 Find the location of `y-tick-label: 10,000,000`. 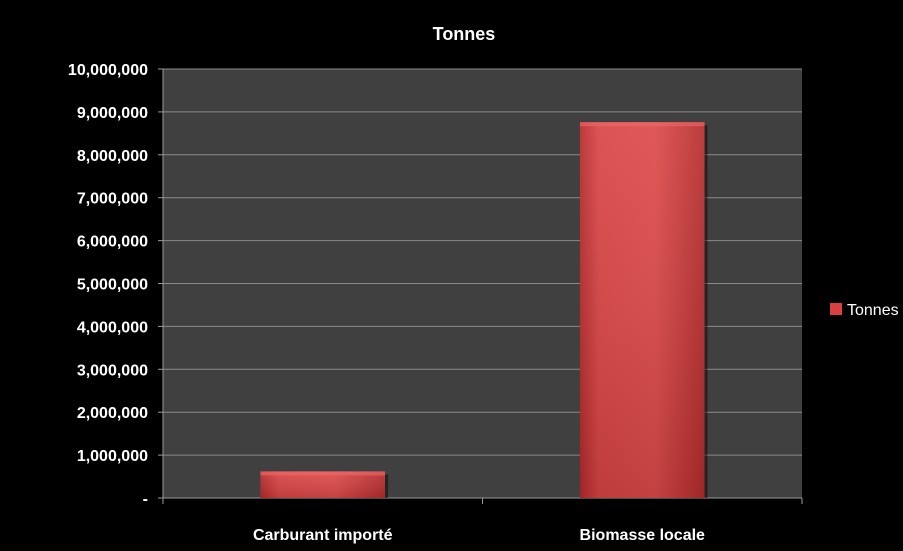

y-tick-label: 10,000,000 is located at coordinates (108, 70).